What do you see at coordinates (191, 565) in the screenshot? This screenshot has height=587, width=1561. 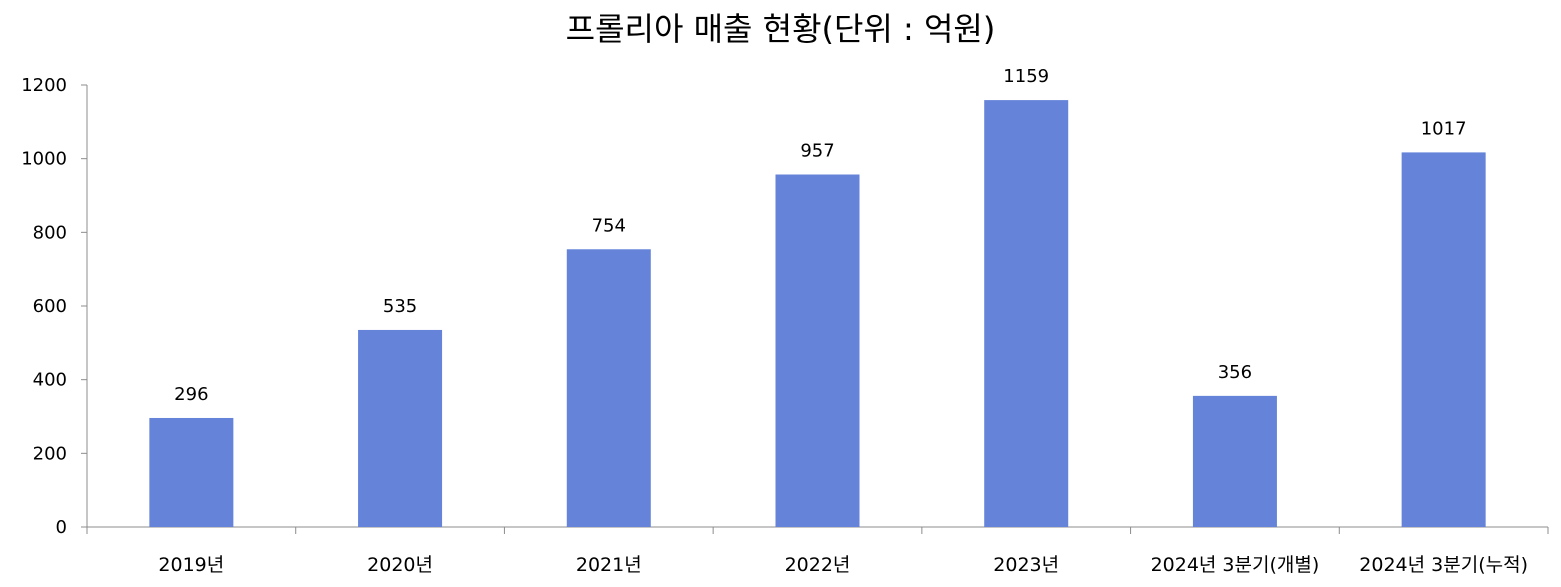 I see `x-category-label: 2019년` at bounding box center [191, 565].